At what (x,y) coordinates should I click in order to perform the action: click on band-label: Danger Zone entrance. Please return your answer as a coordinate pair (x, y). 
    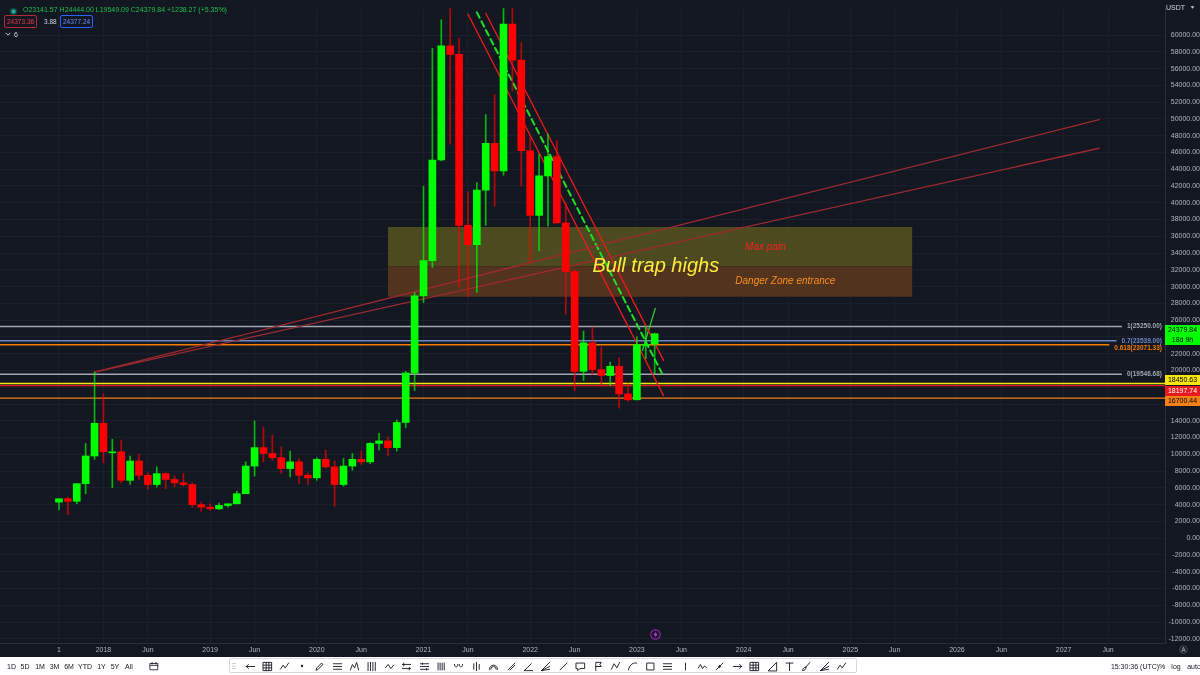
    Looking at the image, I should click on (785, 281).